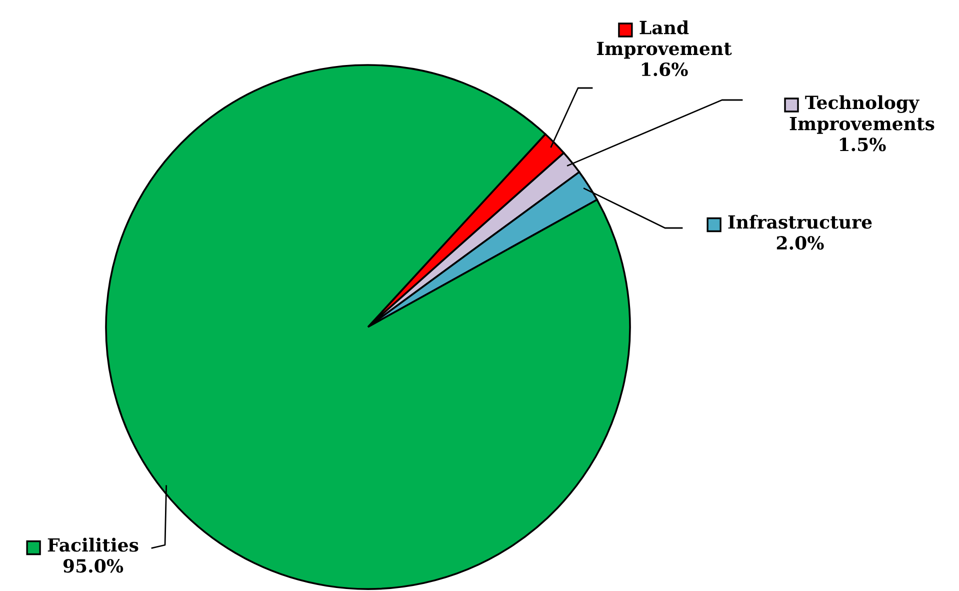 The height and width of the screenshot is (591, 959). I want to click on data-label: 1.6%, so click(665, 69).